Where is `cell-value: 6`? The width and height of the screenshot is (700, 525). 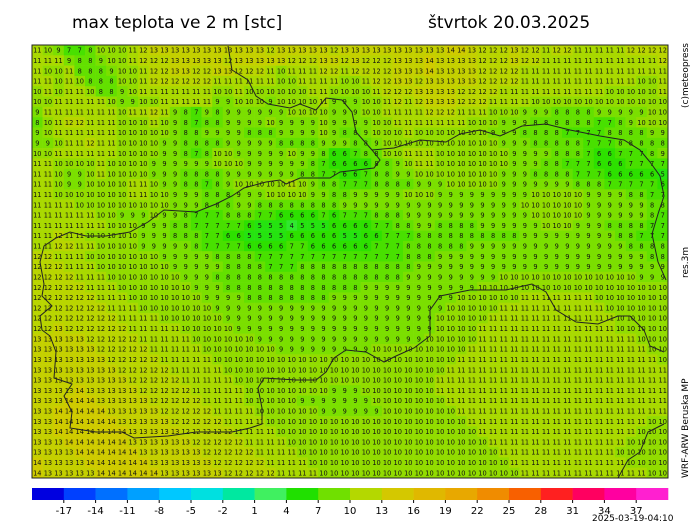 cell-value: 6 is located at coordinates (345, 154).